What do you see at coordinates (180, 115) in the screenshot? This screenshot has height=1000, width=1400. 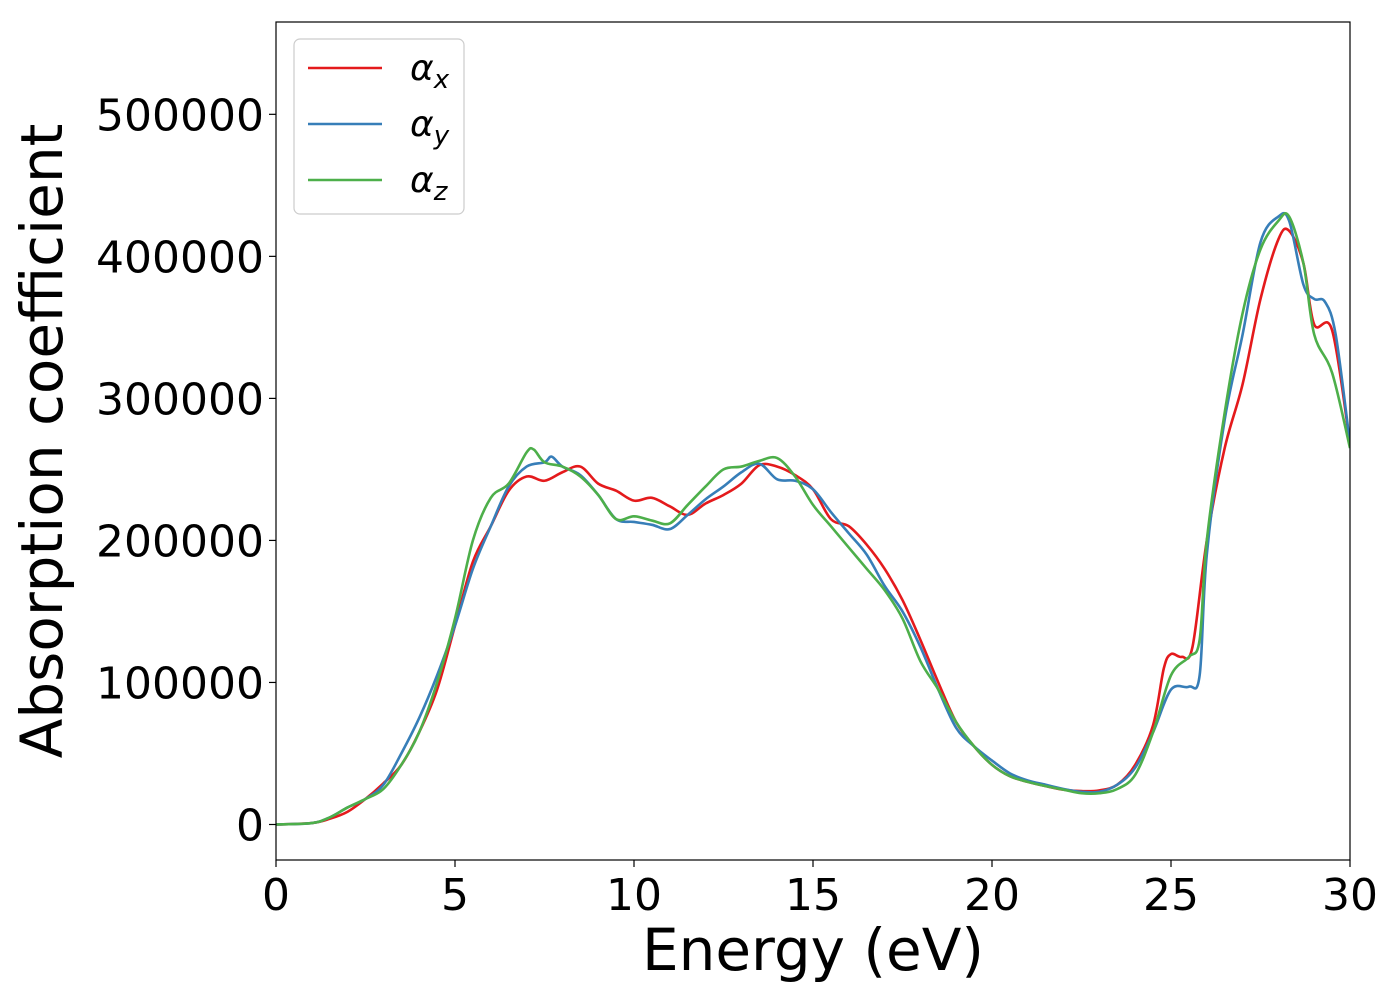 I see `y-tick-label: 500000` at bounding box center [180, 115].